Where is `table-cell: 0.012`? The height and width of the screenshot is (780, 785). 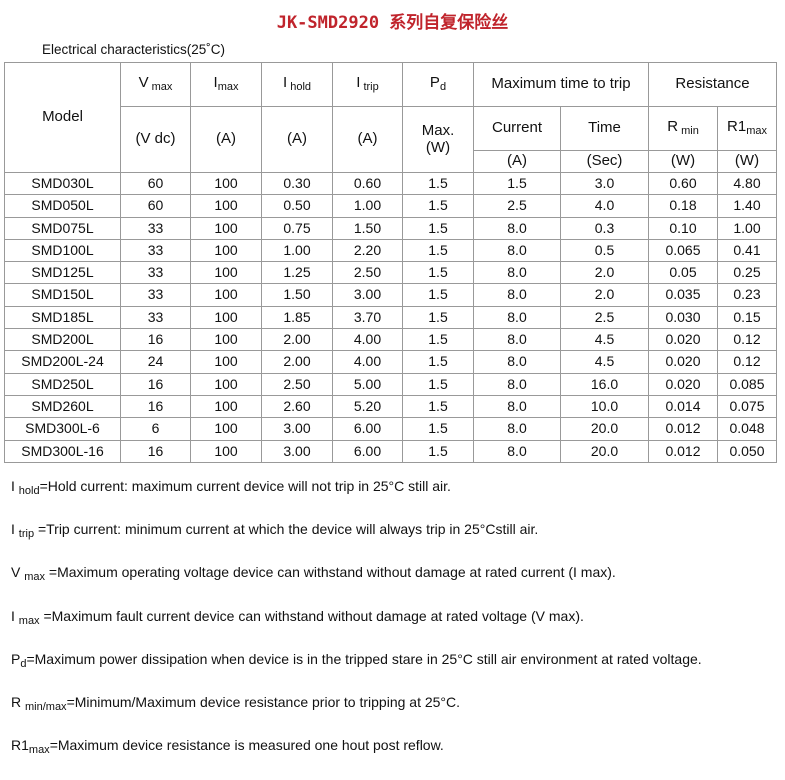 table-cell: 0.012 is located at coordinates (683, 451).